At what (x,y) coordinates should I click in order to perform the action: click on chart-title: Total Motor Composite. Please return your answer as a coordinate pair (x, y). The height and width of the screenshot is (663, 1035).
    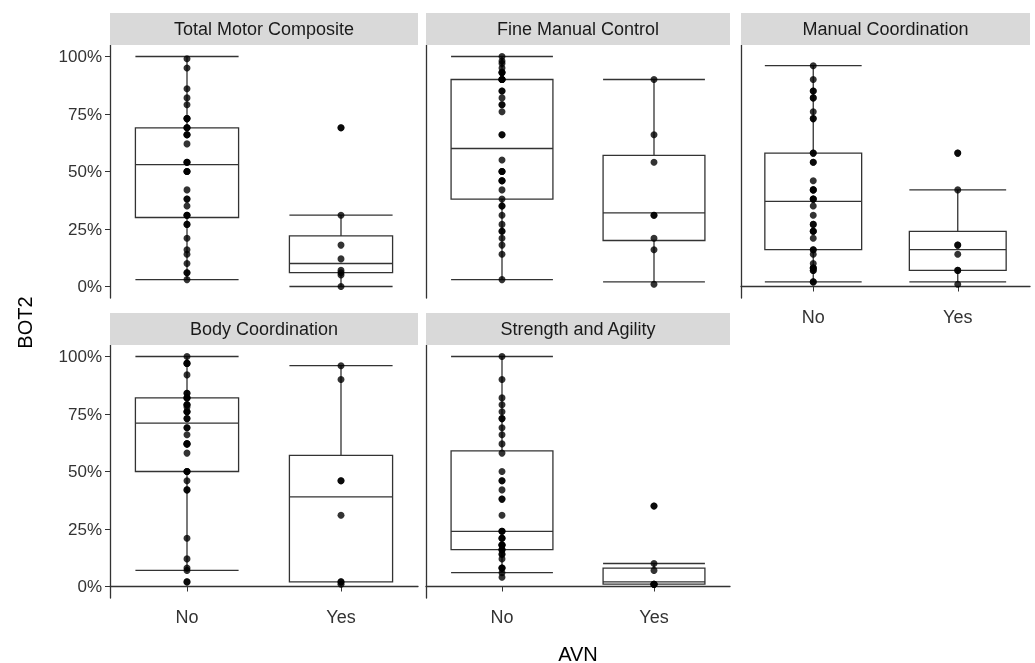
    Looking at the image, I should click on (264, 29).